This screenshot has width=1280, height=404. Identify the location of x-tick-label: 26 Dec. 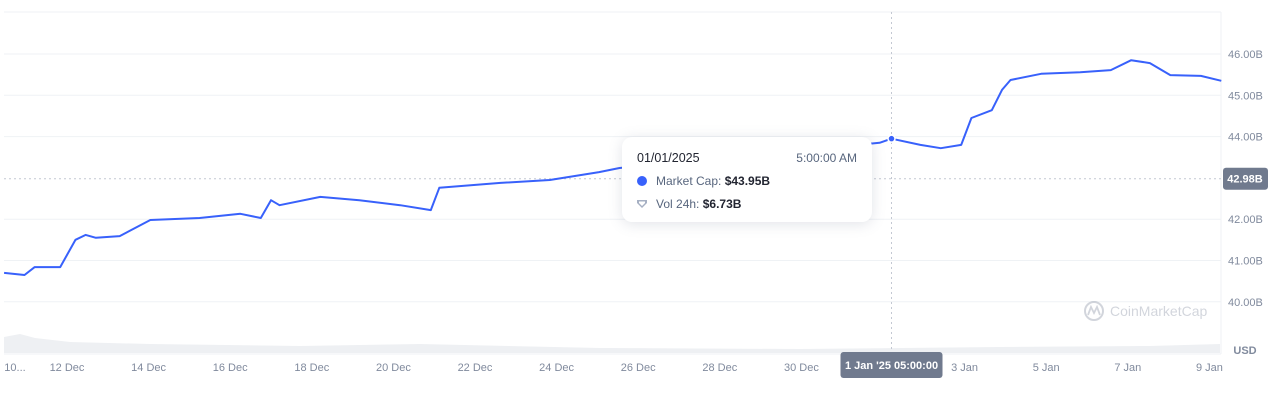
(638, 368).